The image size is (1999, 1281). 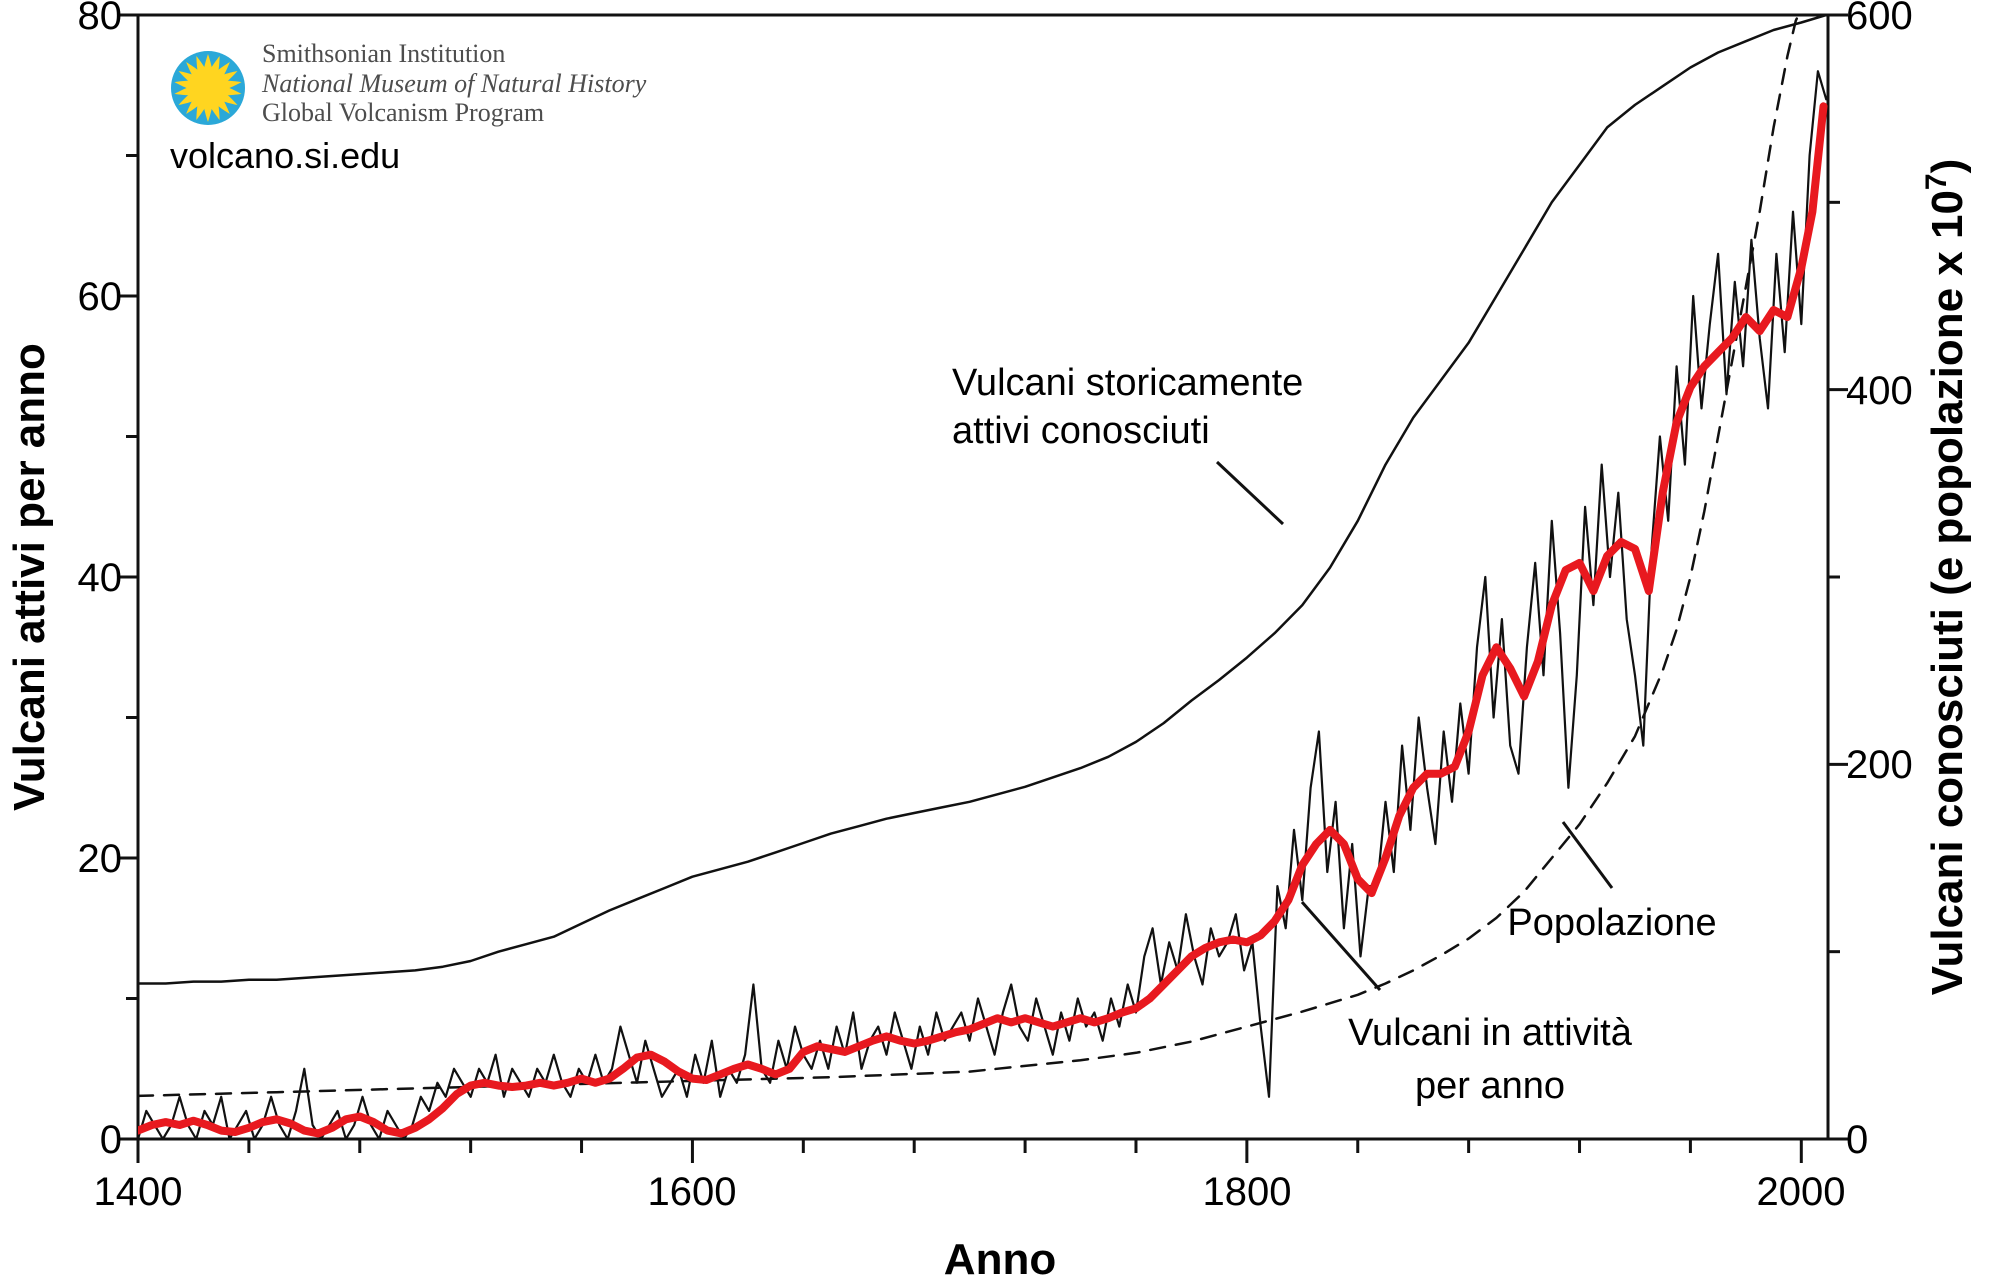 What do you see at coordinates (100, 578) in the screenshot?
I see `left-tick-40: 40` at bounding box center [100, 578].